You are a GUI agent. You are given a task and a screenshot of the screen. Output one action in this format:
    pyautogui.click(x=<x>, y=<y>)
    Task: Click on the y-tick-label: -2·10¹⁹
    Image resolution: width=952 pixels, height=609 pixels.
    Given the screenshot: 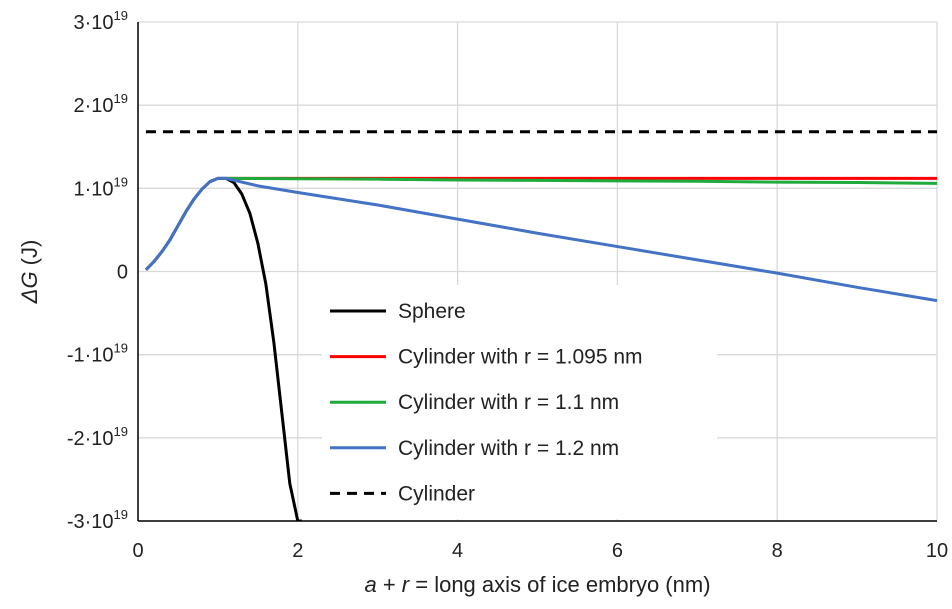 What is the action you would take?
    pyautogui.click(x=97, y=437)
    